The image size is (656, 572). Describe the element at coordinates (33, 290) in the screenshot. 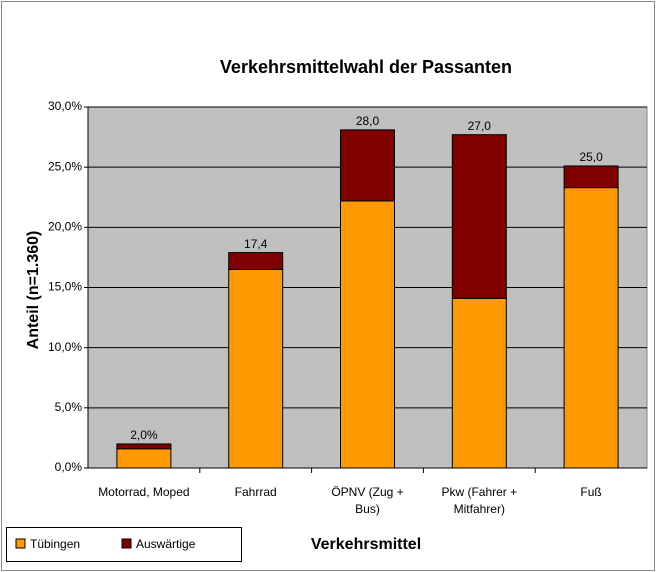

I see `y-axis-title: Anteil (n=1.360)` at that location.